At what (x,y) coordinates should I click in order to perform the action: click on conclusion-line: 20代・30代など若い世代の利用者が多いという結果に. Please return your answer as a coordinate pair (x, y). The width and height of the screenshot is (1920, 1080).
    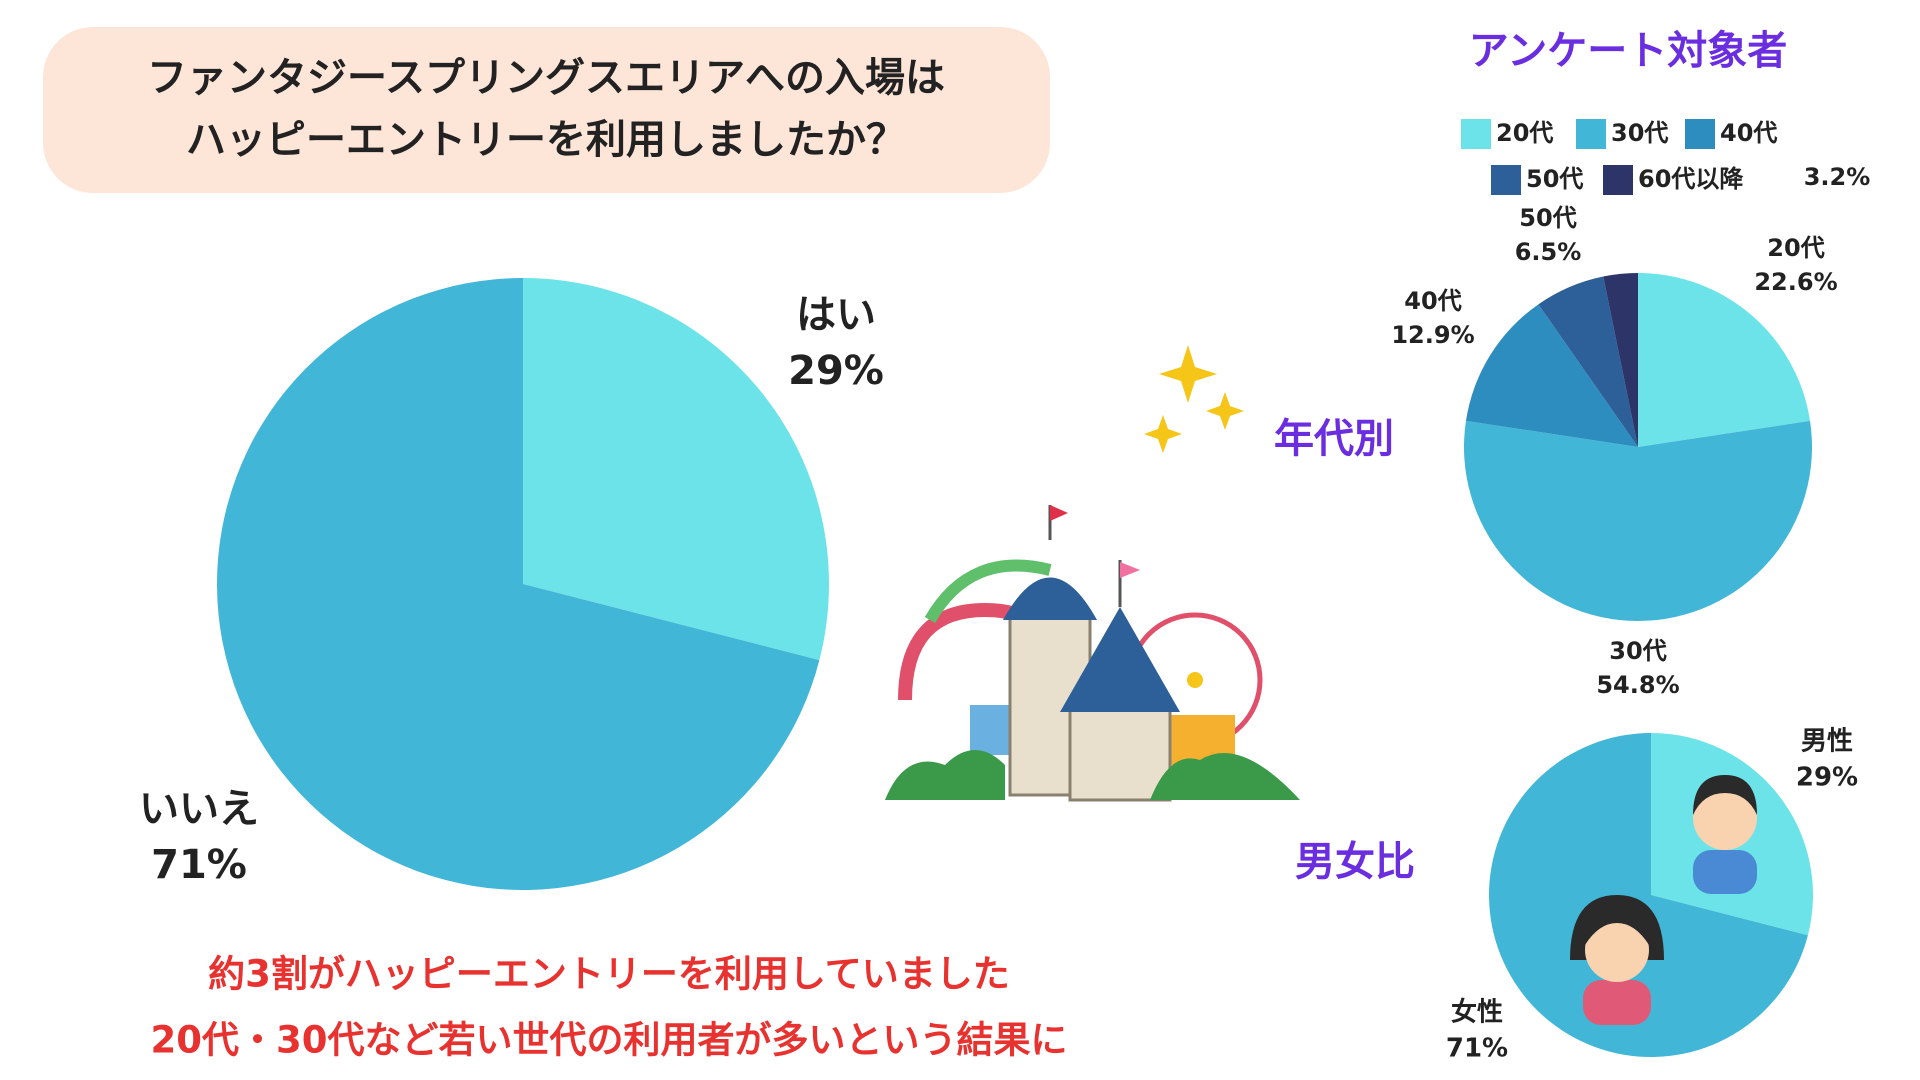
    Looking at the image, I should click on (609, 1040).